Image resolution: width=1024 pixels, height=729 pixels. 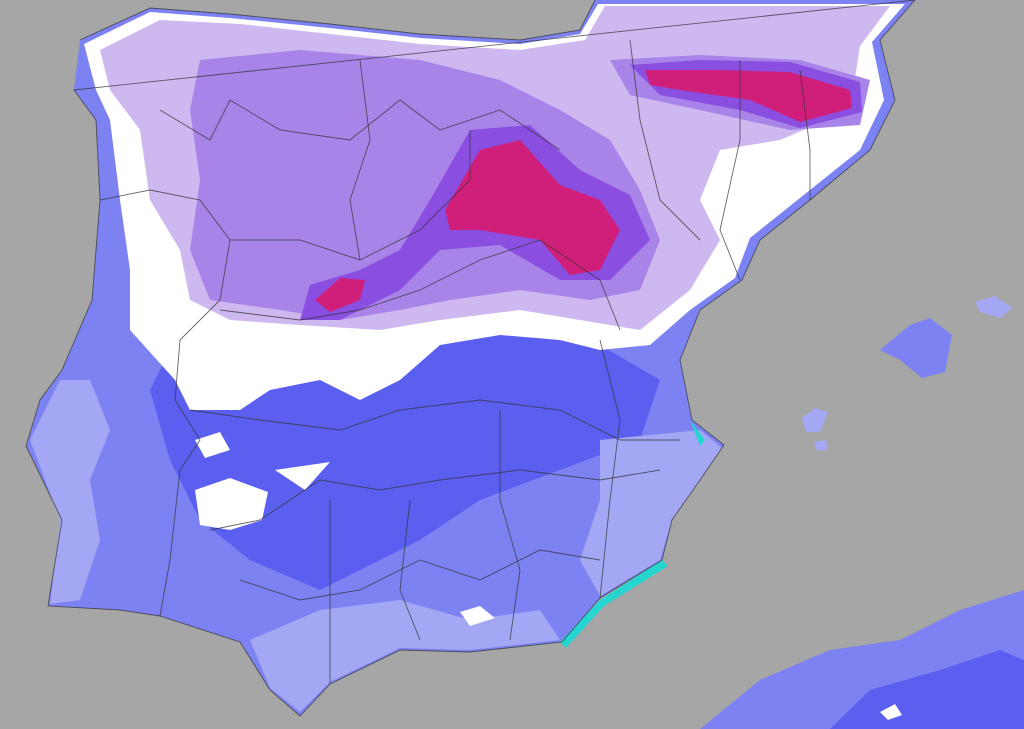 What do you see at coordinates (927, 689) in the screenshot?
I see `north-africa-dark` at bounding box center [927, 689].